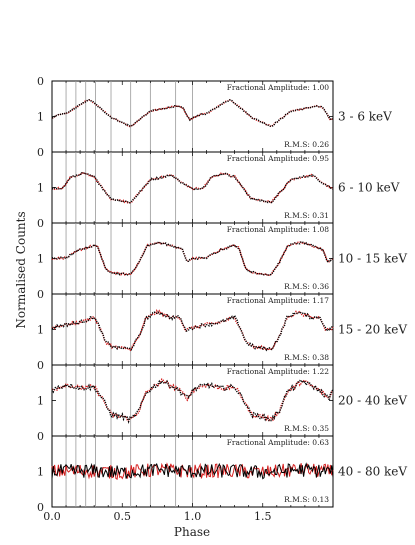  Describe the element at coordinates (372, 259) in the screenshot. I see `energy-band-label: 10 - 15 keV` at that location.